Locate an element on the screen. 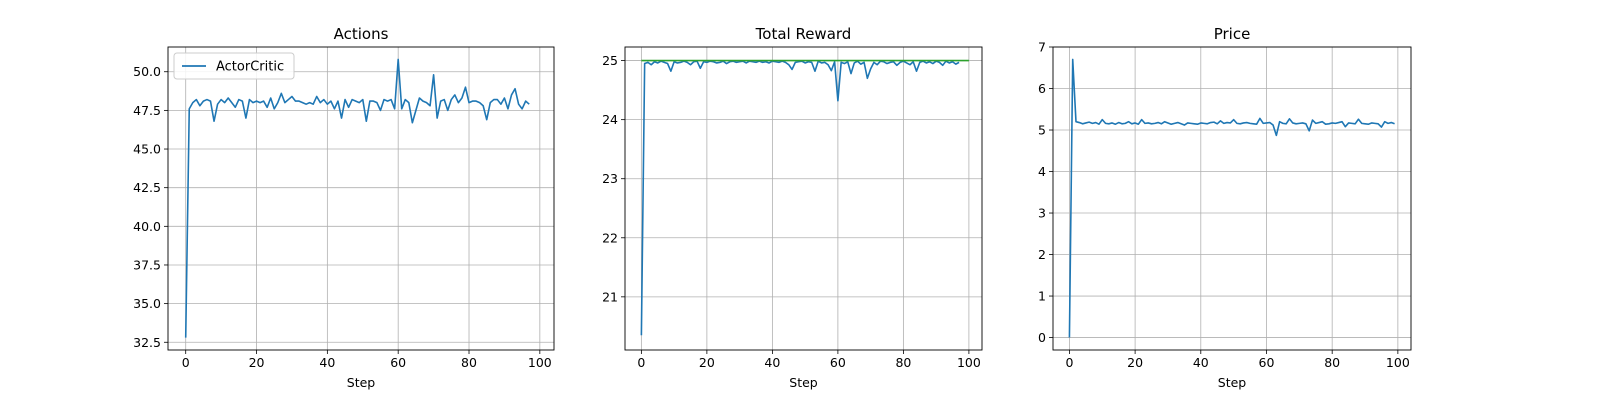 This screenshot has height=404, width=1600. legend-box is located at coordinates (234, 66).